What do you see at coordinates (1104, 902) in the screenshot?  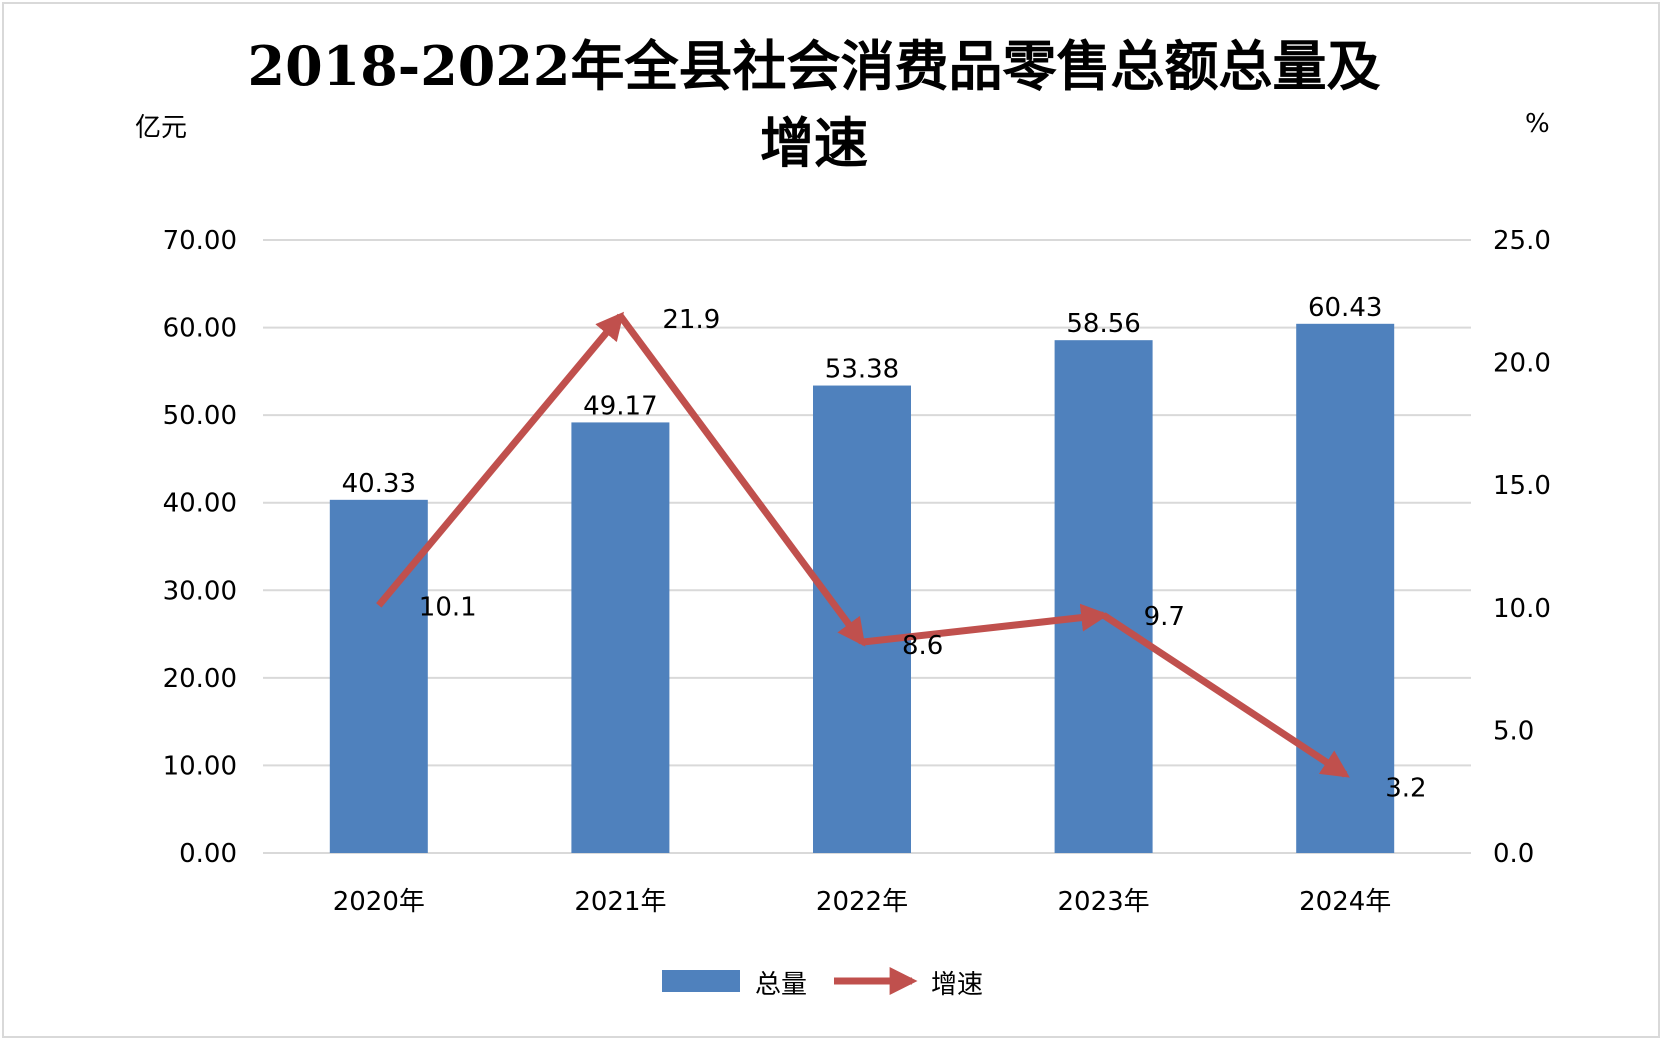 I see `x-tick-label: 2023年` at bounding box center [1104, 902].